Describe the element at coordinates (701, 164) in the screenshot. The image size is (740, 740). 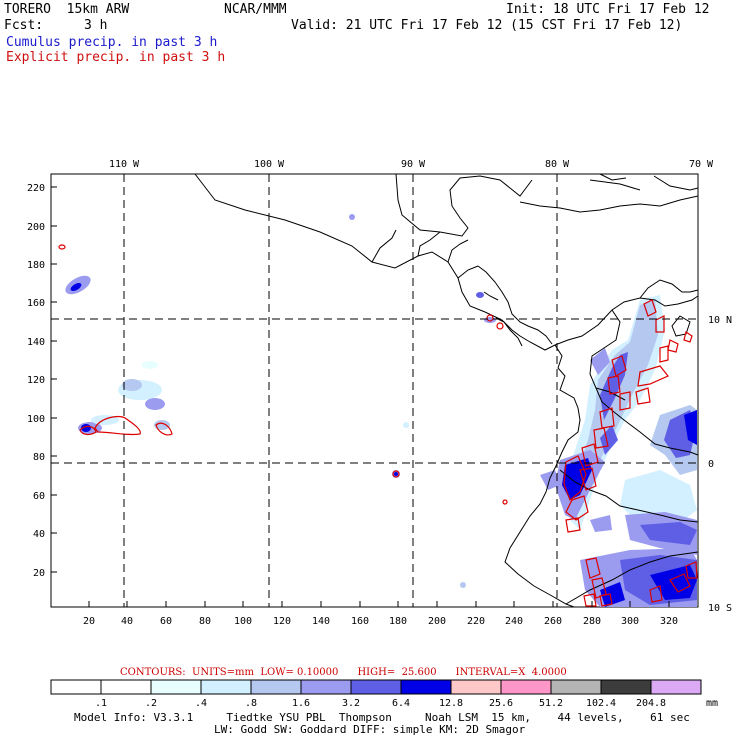
I see `lon-label: 70 W` at that location.